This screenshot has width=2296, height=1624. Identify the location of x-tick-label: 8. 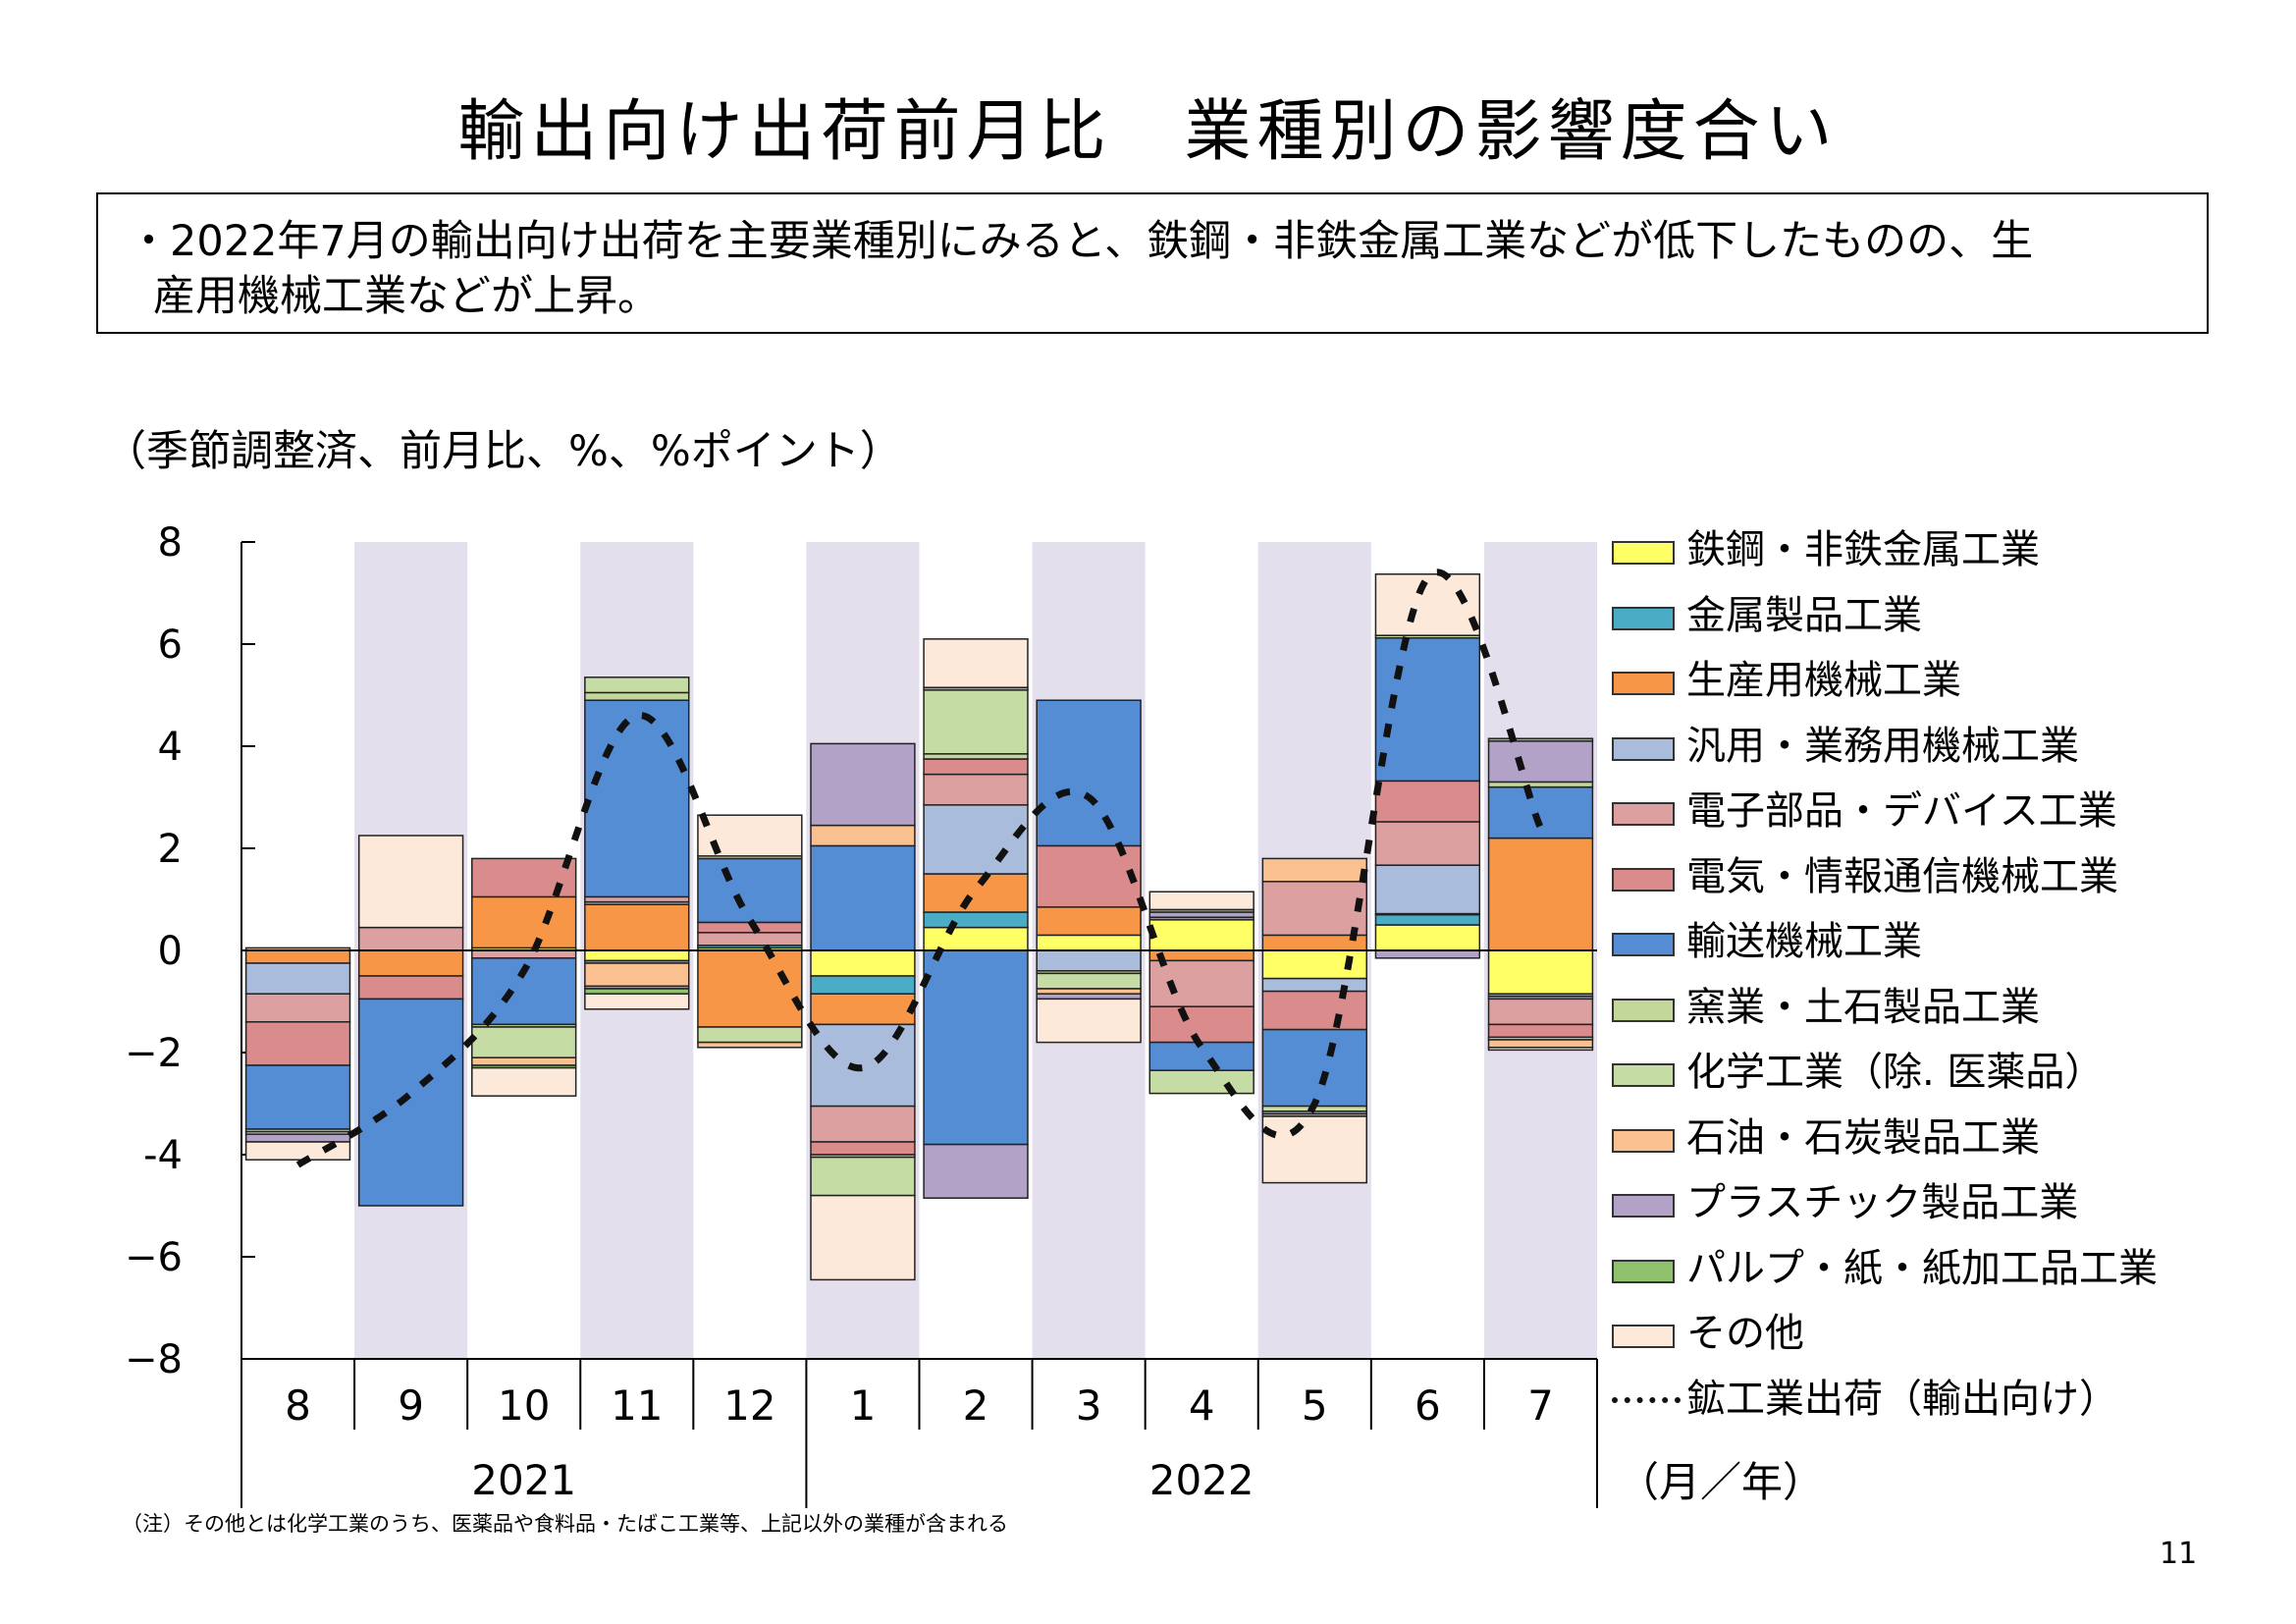
(298, 1405).